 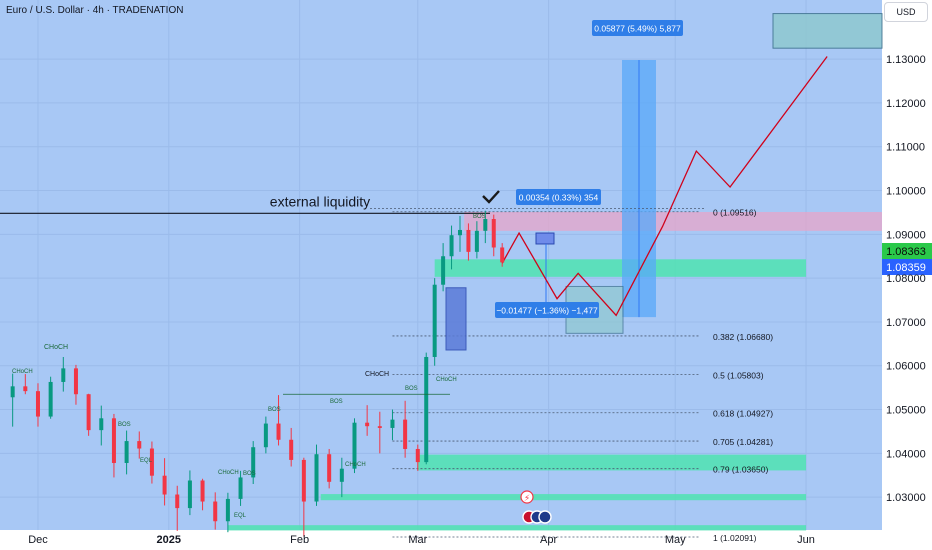 I want to click on time-tick-label: Dec, so click(x=38, y=540).